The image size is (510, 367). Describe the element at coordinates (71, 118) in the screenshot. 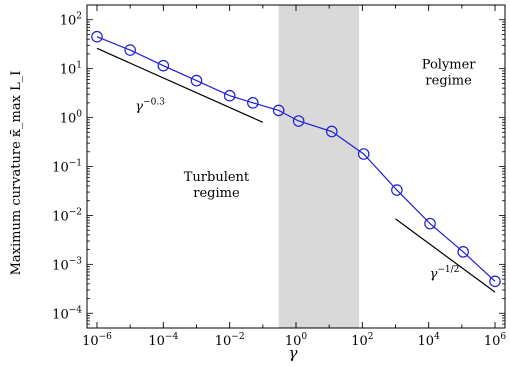

I see `y-tick-label-5: 10⁰` at that location.